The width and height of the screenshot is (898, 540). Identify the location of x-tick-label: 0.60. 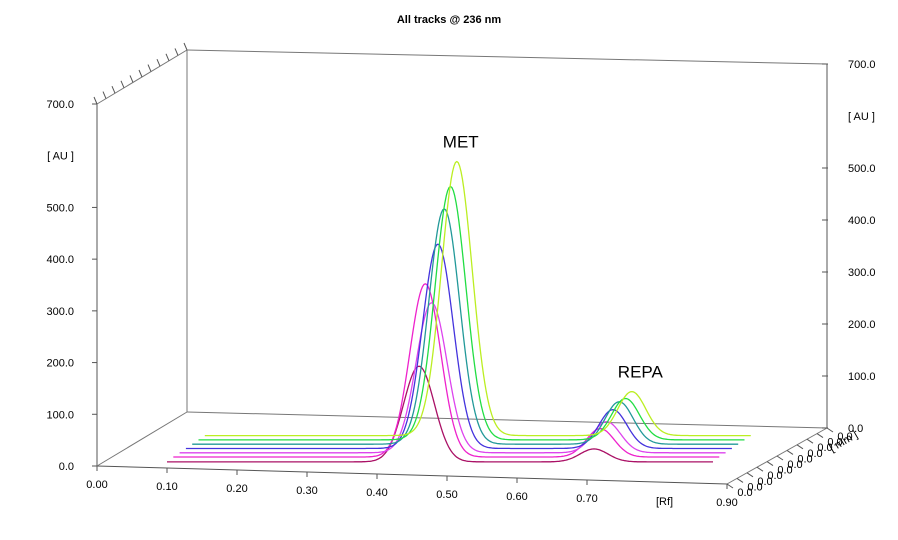
(516, 497).